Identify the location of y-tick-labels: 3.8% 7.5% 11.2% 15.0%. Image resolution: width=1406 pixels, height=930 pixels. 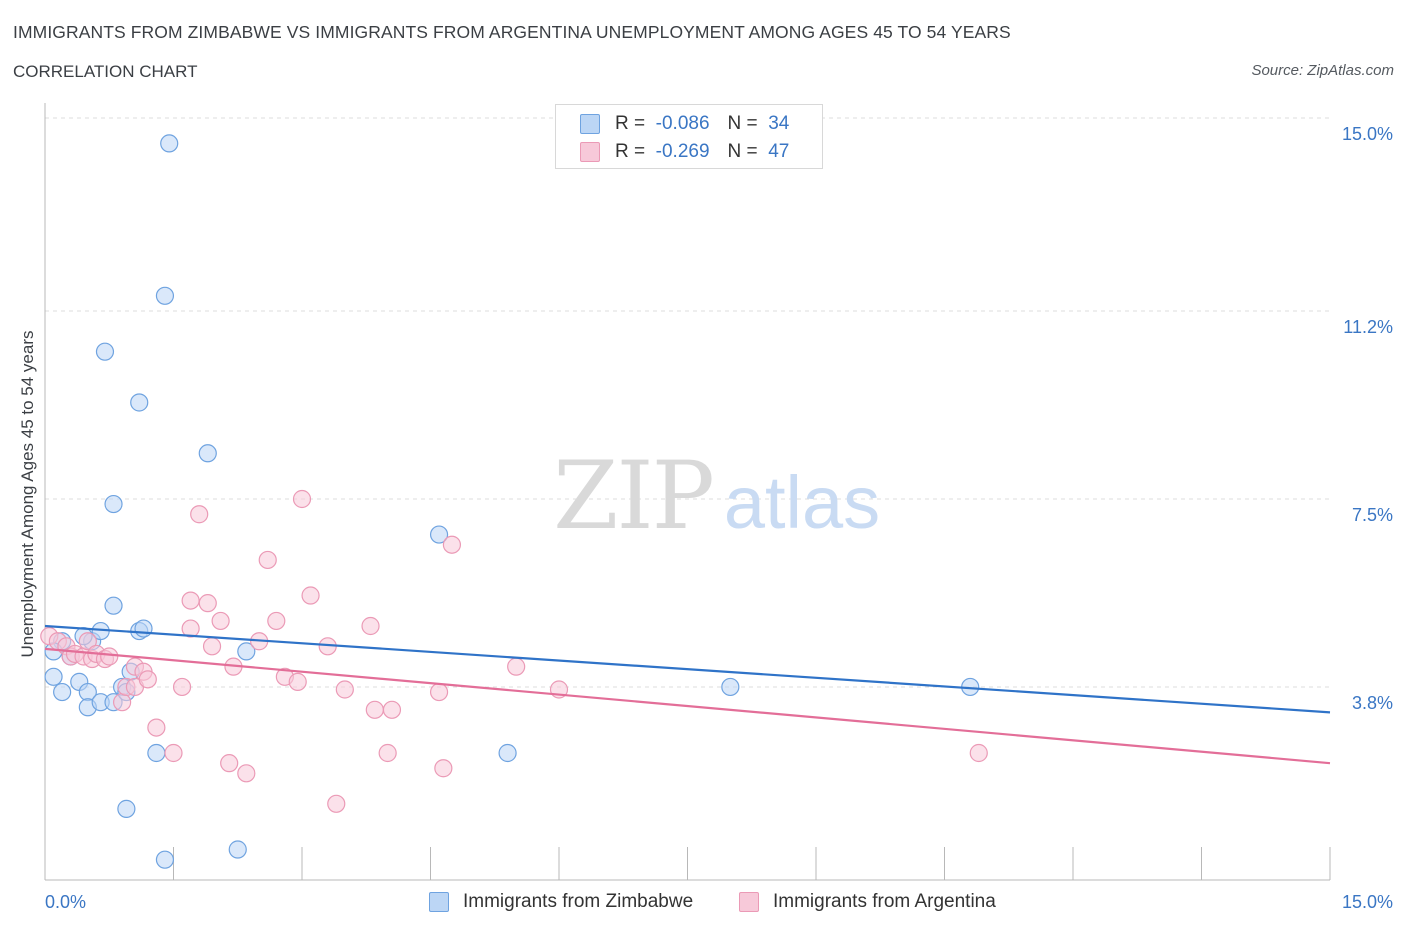
(1367, 418).